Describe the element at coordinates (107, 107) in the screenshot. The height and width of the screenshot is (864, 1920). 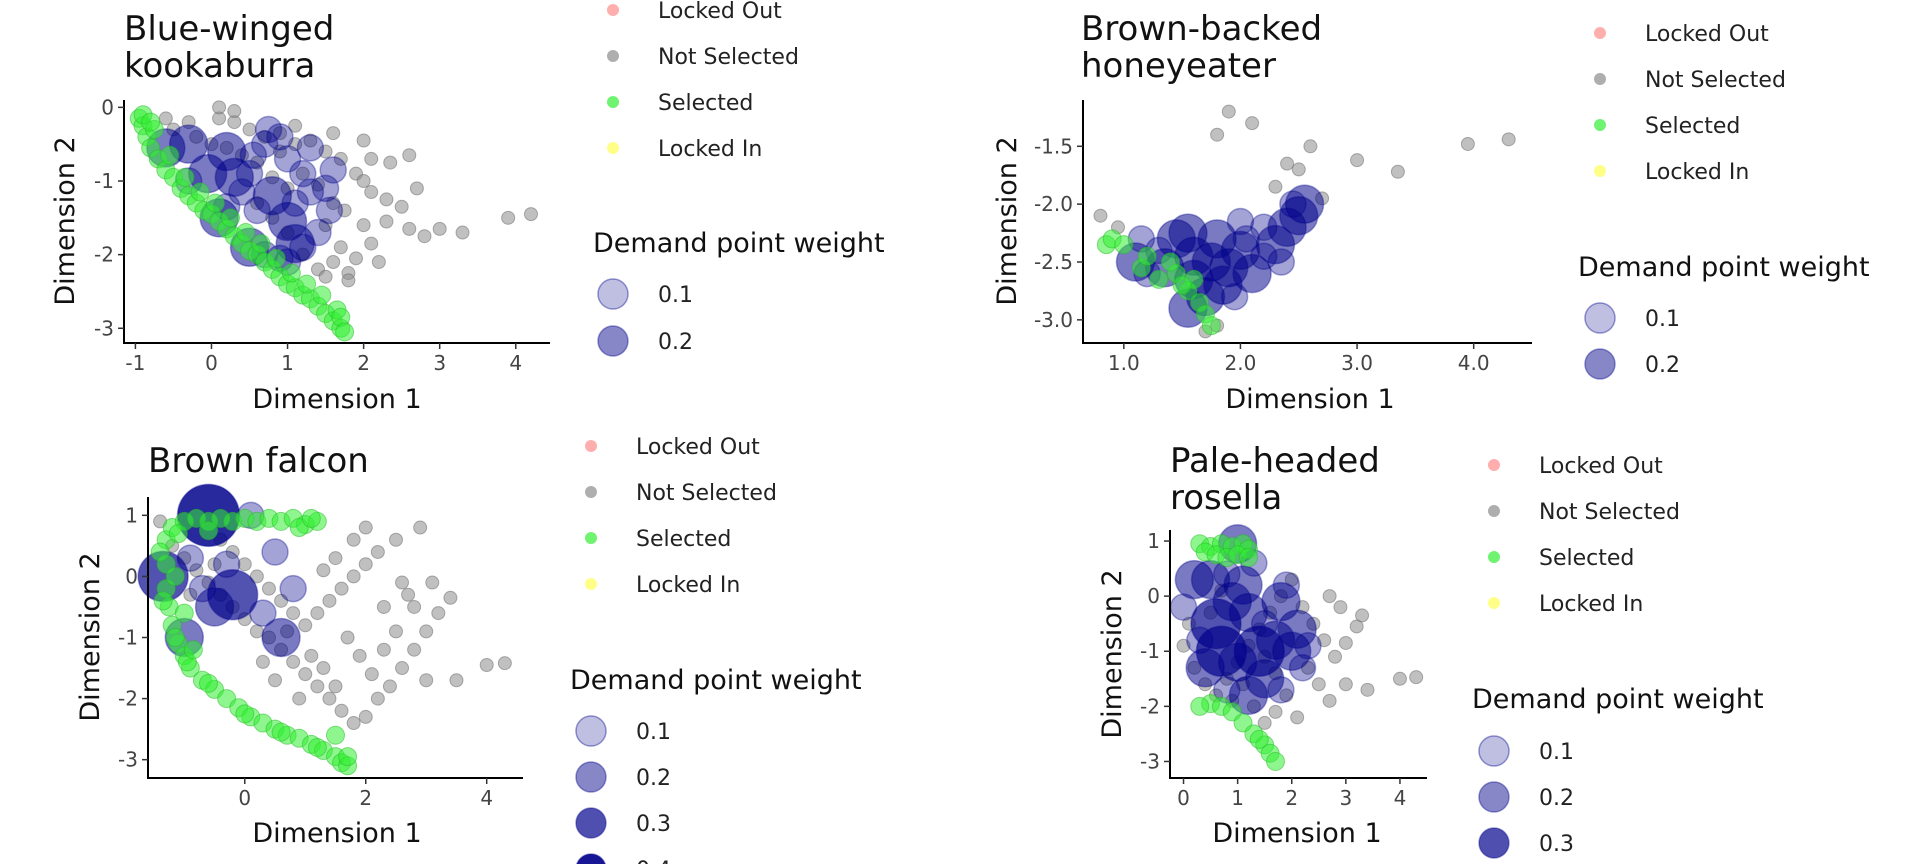
I see `y-tick-label: 0` at that location.